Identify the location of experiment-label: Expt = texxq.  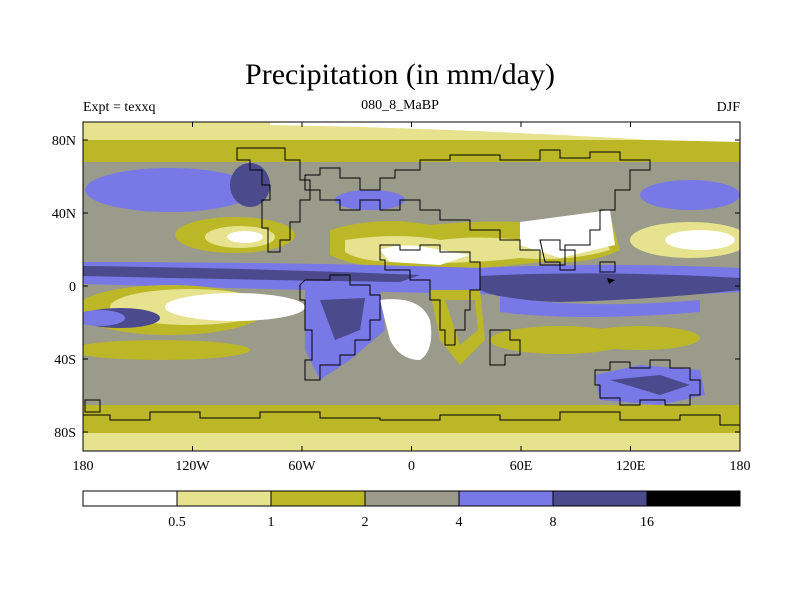
(119, 107).